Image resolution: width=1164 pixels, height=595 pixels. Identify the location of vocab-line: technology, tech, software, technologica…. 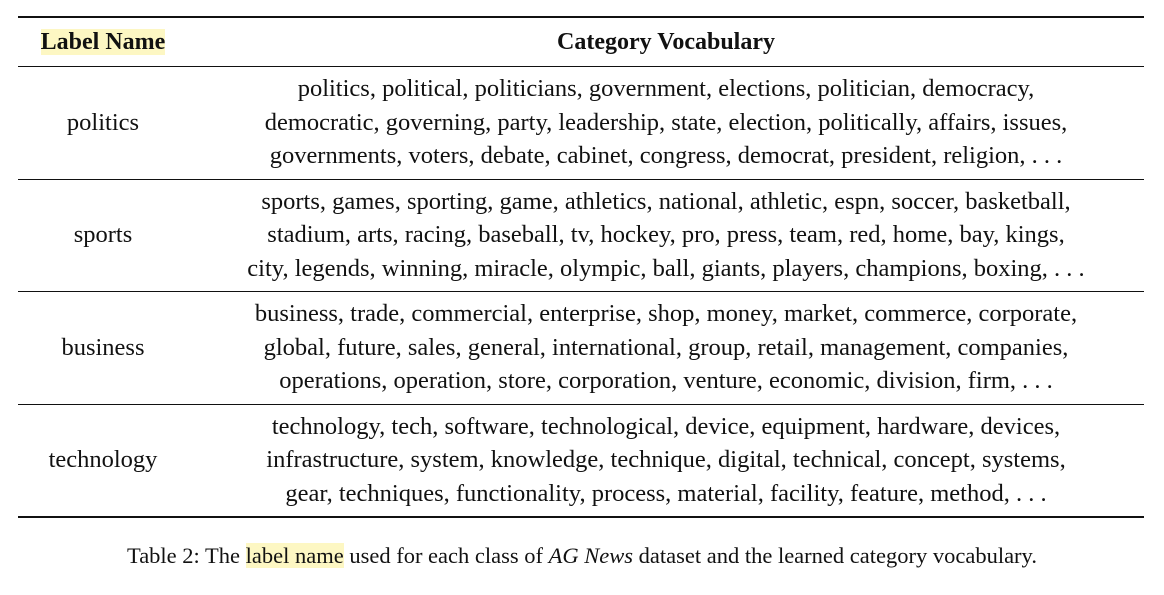
(666, 426).